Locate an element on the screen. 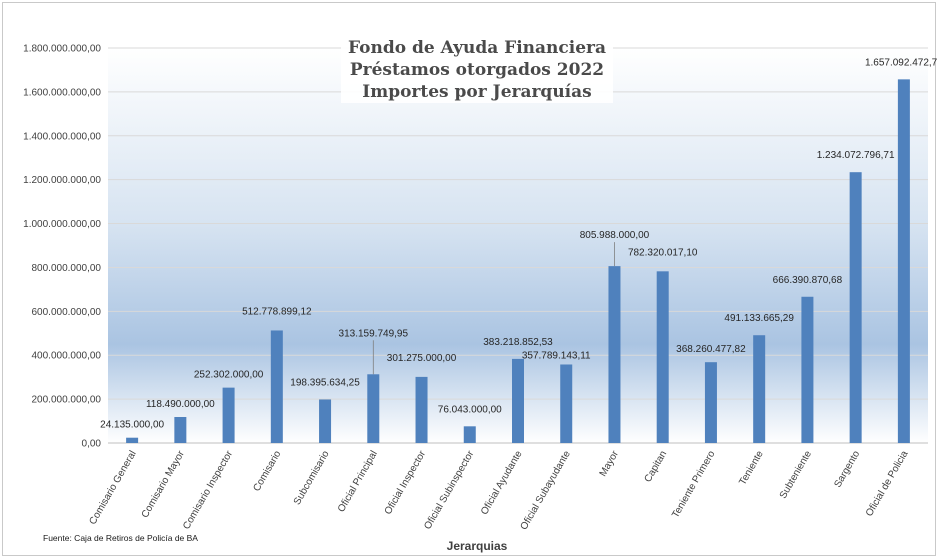  x-tick-label: Oficial Ayudante is located at coordinates (502, 483).